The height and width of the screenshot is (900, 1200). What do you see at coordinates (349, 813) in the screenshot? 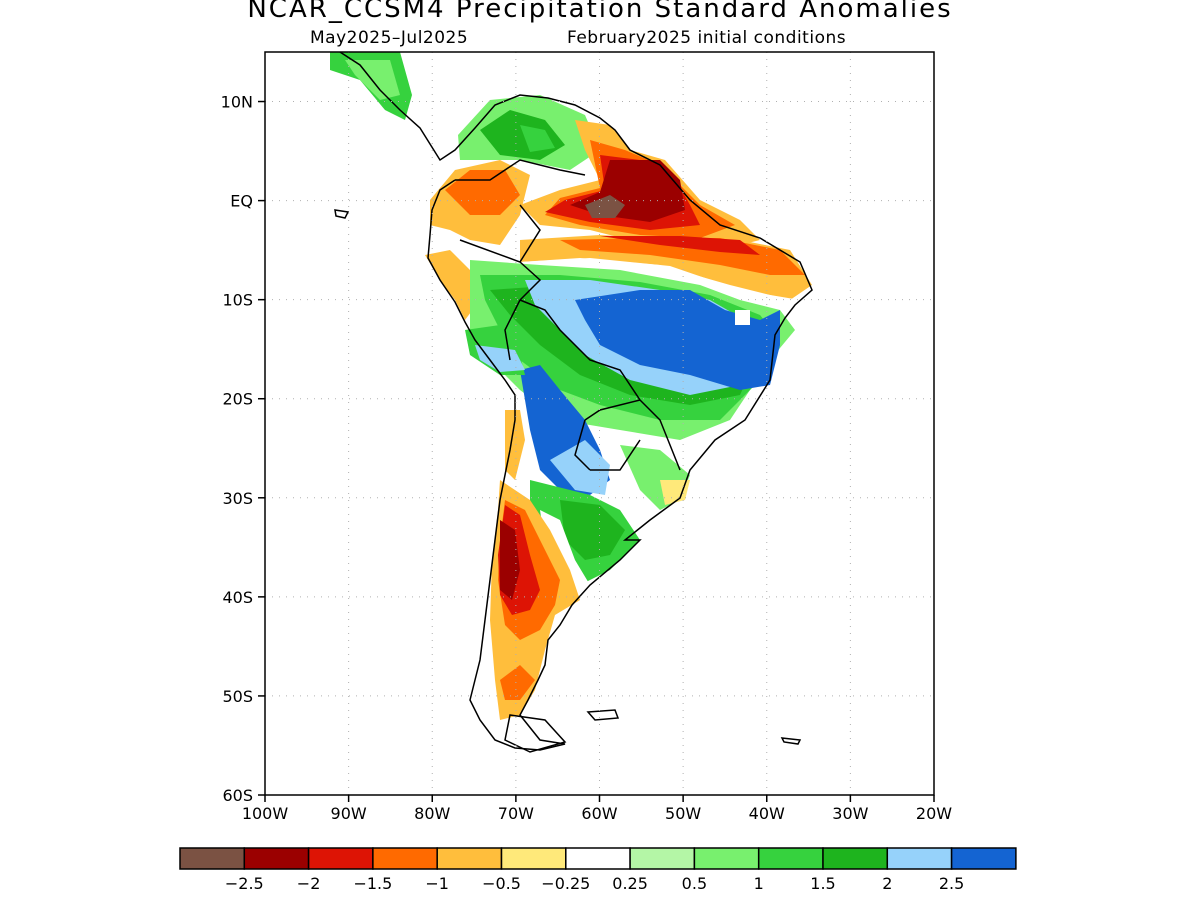
I see `lon-tick-label: 90W` at bounding box center [349, 813].